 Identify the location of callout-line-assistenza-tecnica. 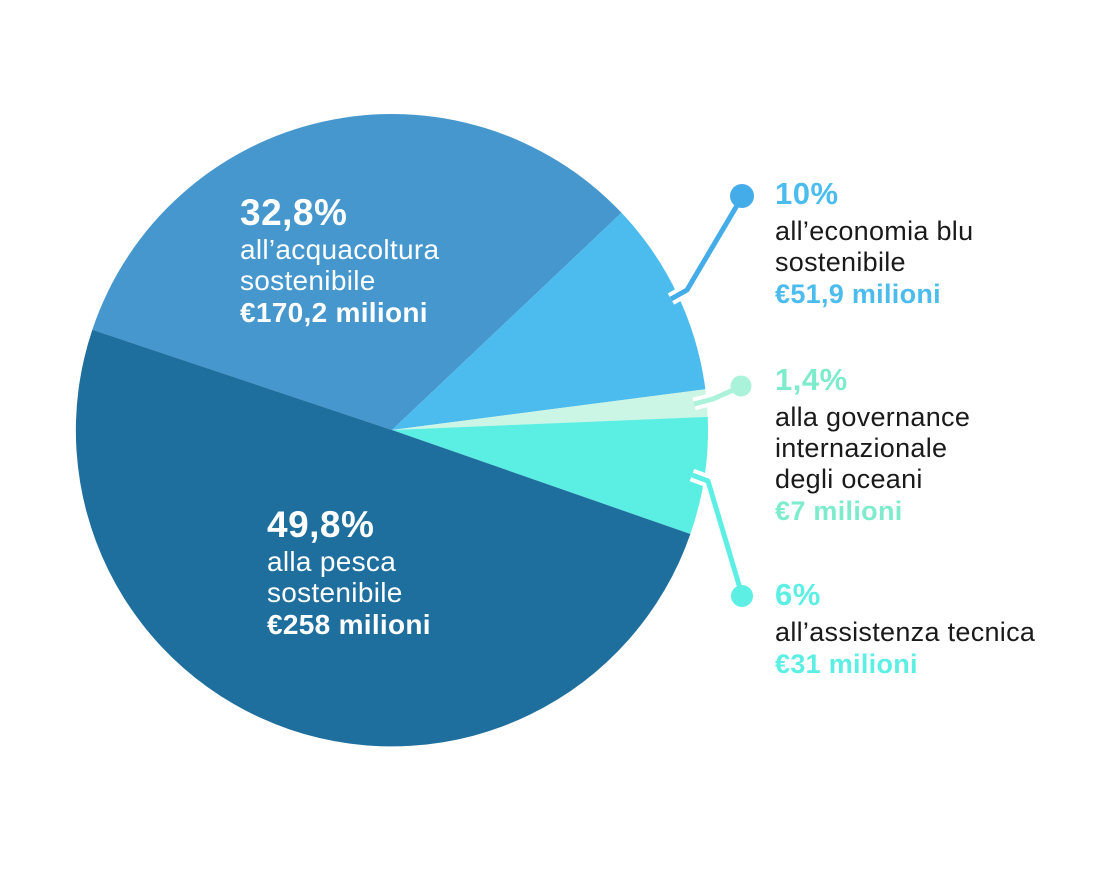
(718, 534).